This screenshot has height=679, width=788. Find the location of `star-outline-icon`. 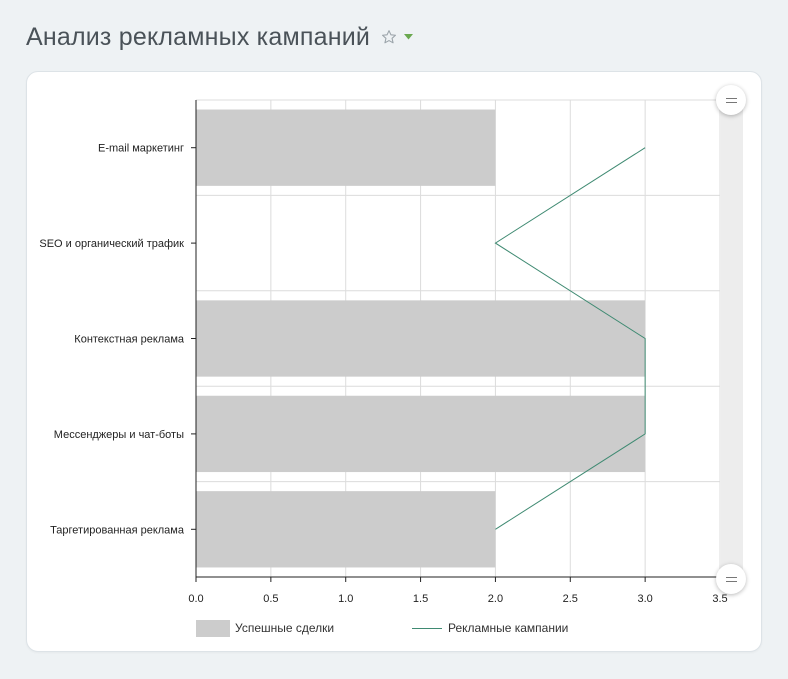

star-outline-icon is located at coordinates (389, 37).